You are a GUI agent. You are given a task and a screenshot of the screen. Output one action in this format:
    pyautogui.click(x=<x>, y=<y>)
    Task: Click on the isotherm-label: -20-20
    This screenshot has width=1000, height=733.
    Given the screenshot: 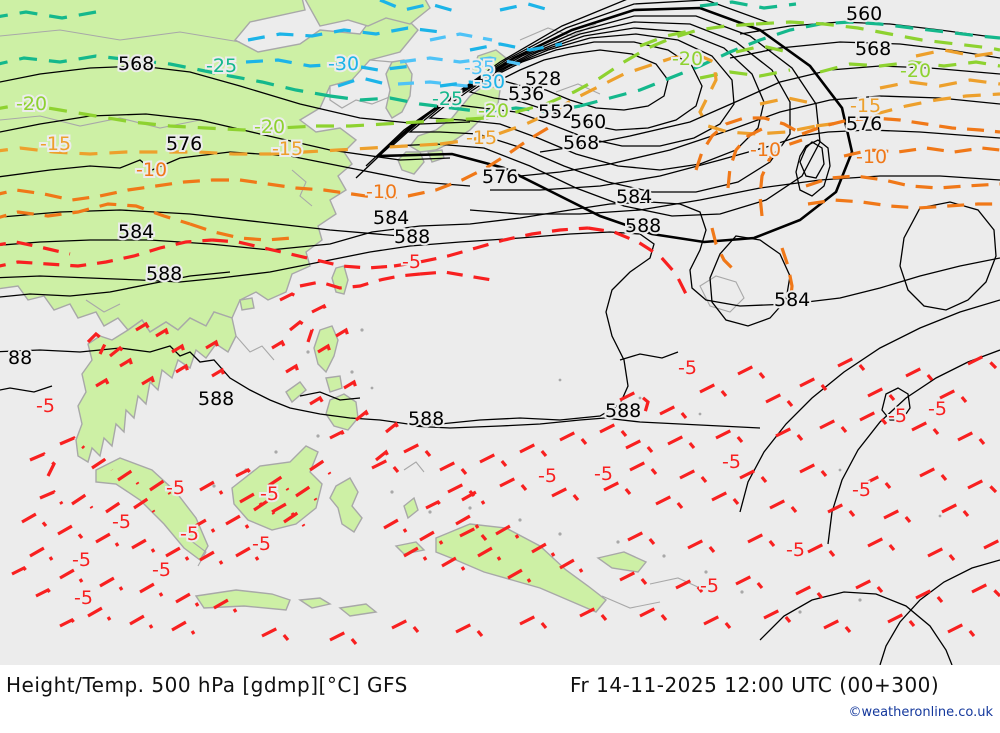 What is the action you would take?
    pyautogui.click(x=915, y=71)
    